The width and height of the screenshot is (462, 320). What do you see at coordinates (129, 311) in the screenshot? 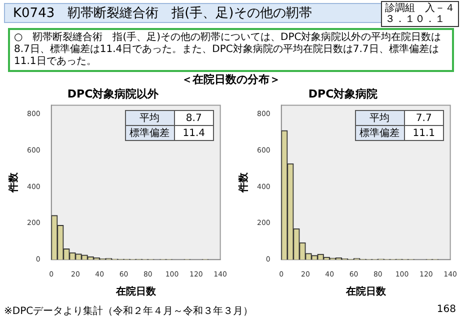
I see `text: ※DPCデータより集計（令和２年４月～令和３年３月）` at bounding box center [129, 311].